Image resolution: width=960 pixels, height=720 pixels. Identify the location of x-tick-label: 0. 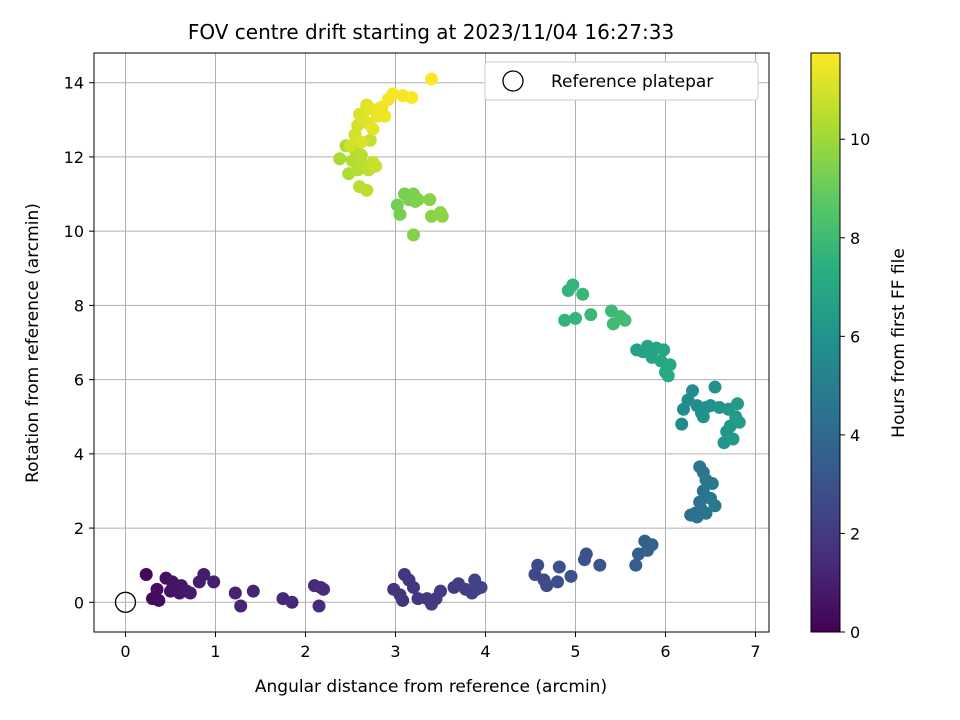
(125, 651).